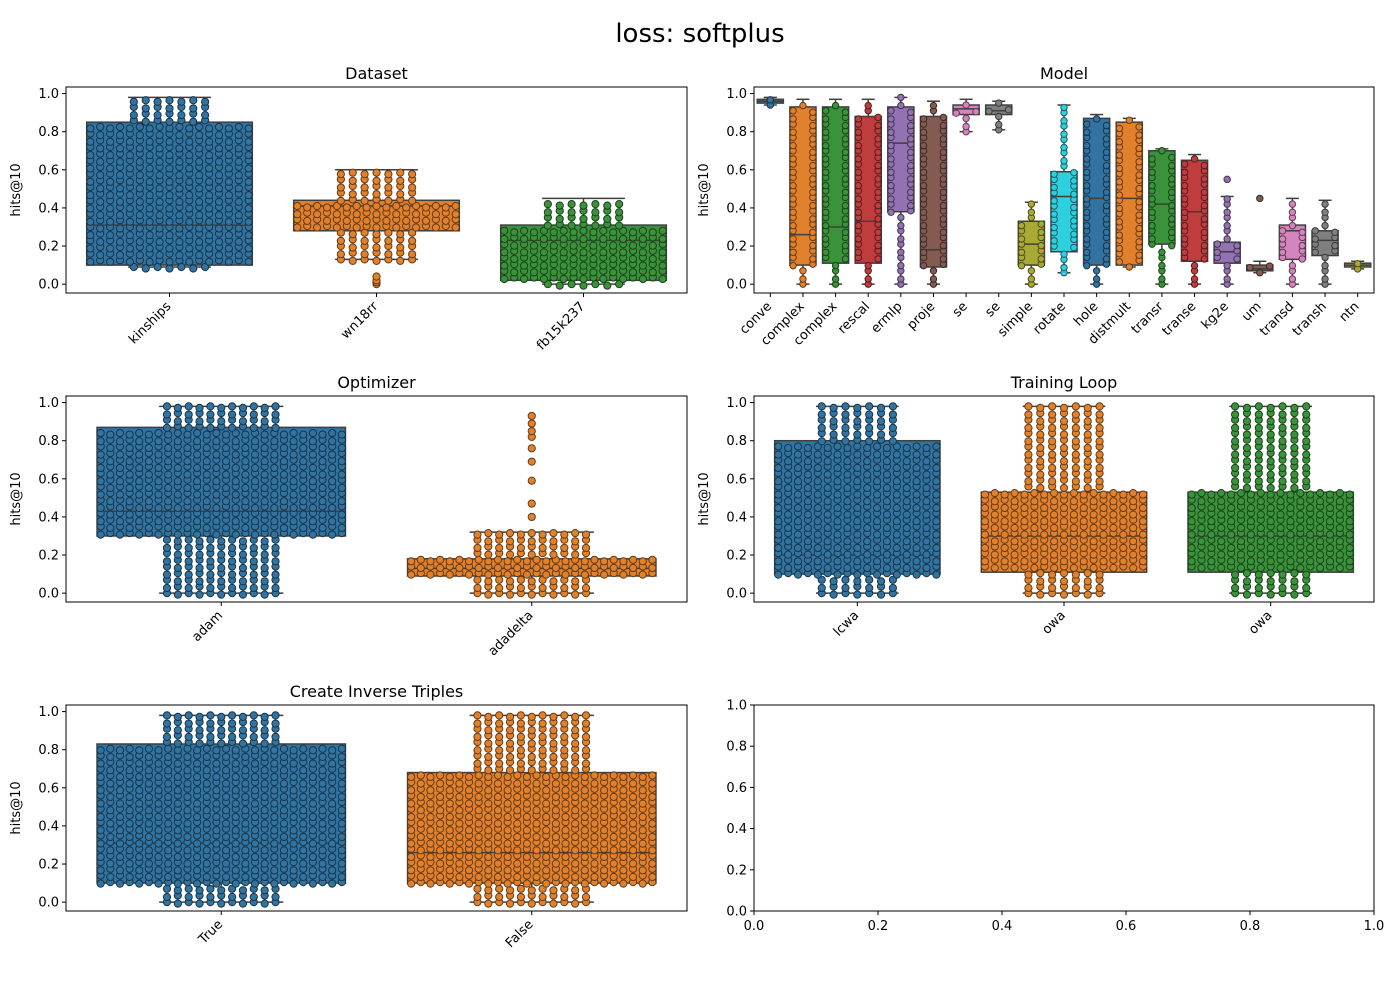  I want to click on outlier-point, so click(531, 448).